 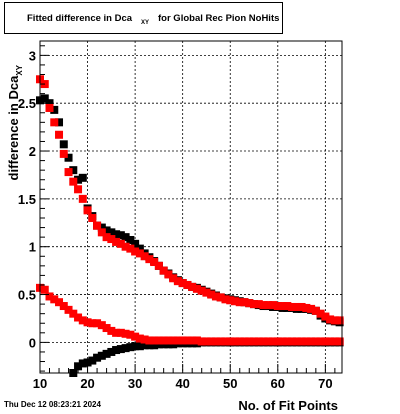 I want to click on y-axis-title: difference in DcaXY, so click(x=15, y=122).